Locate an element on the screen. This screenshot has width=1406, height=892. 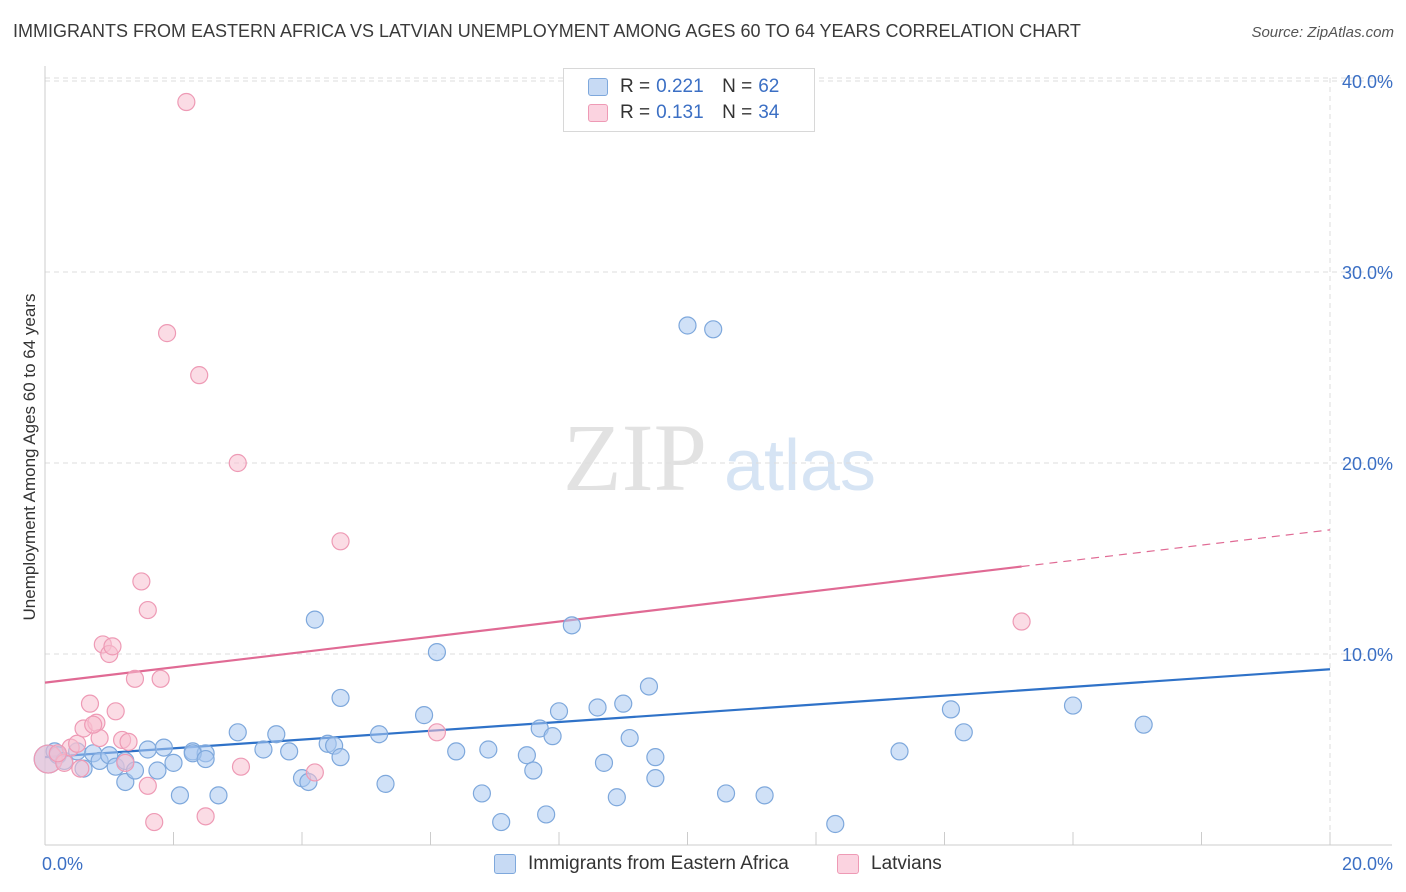
watermark: ZIP atlas is located at coordinates (719, 457).